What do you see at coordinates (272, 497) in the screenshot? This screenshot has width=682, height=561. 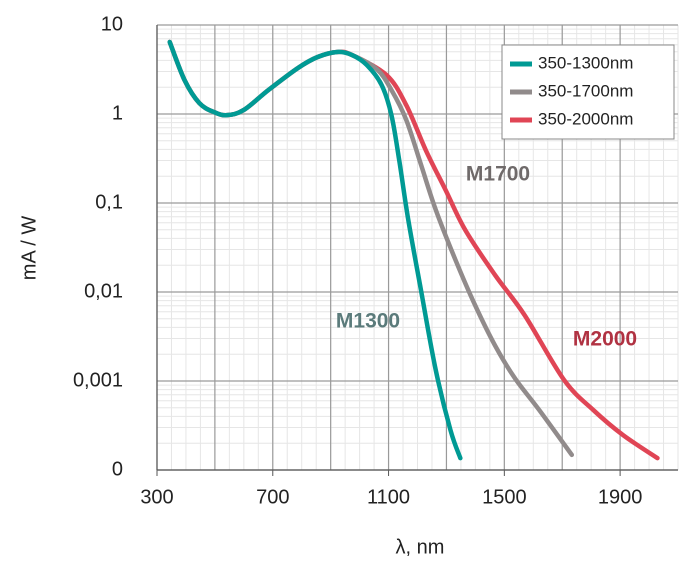 I see `x-tick-label: 700` at bounding box center [272, 497].